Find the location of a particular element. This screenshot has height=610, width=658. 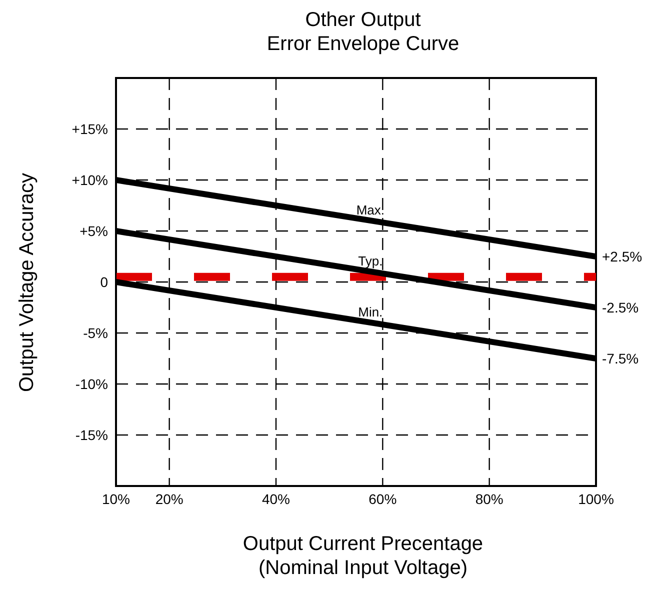

y-tick-label: -10% is located at coordinates (91, 384).